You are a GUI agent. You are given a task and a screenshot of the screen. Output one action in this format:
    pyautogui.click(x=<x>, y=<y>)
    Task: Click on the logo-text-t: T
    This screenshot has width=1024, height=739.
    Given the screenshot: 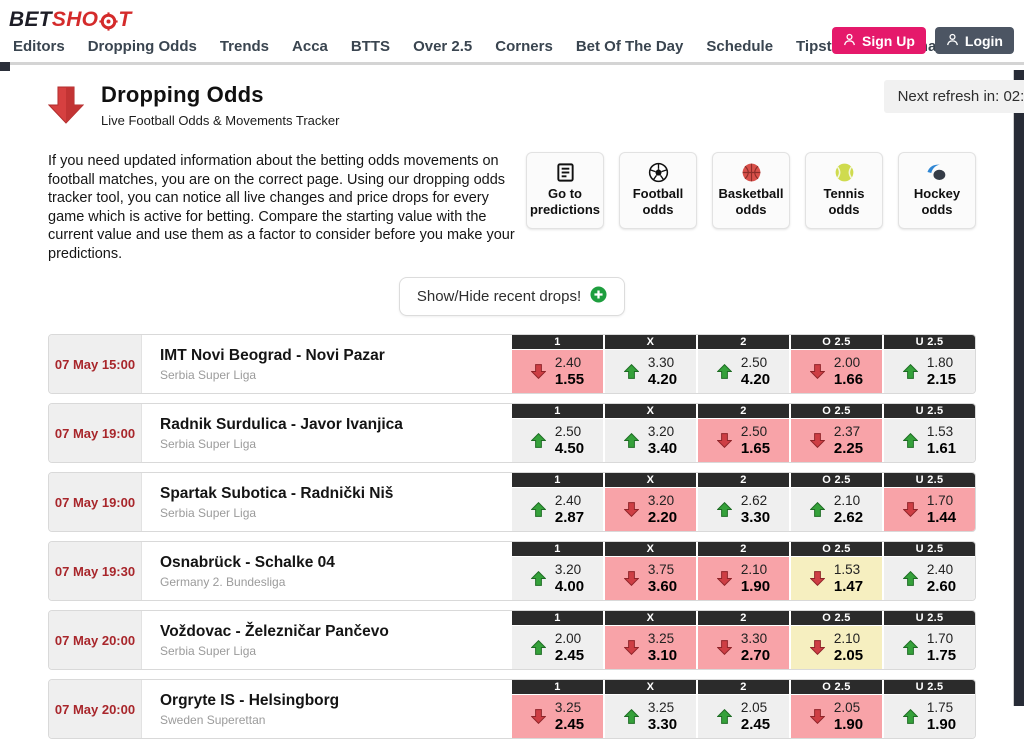 What is the action you would take?
    pyautogui.click(x=125, y=19)
    